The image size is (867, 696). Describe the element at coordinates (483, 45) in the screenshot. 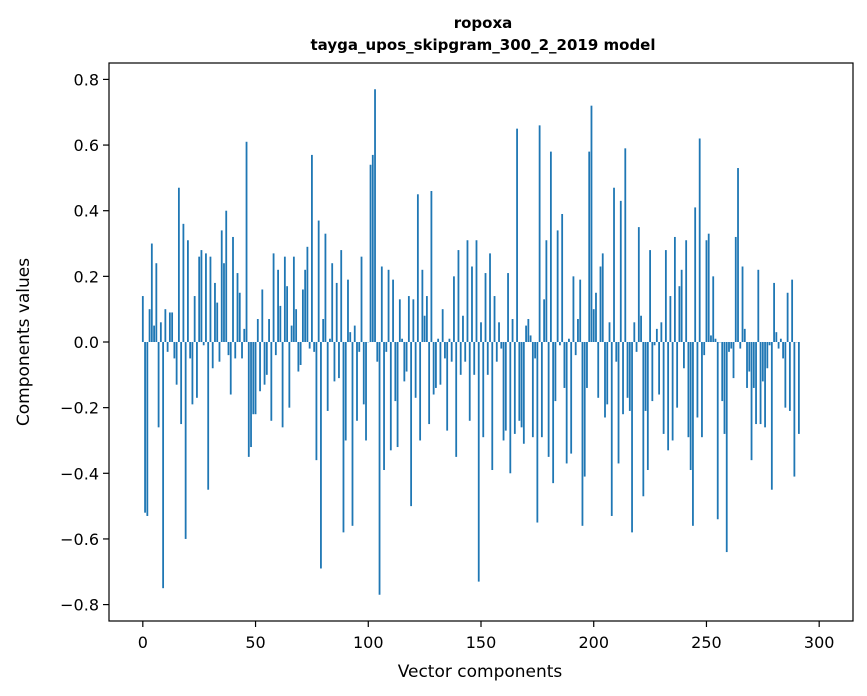

I see `chart-subtitle: tayga_upos_skipgram_300_2_2019 model` at that location.